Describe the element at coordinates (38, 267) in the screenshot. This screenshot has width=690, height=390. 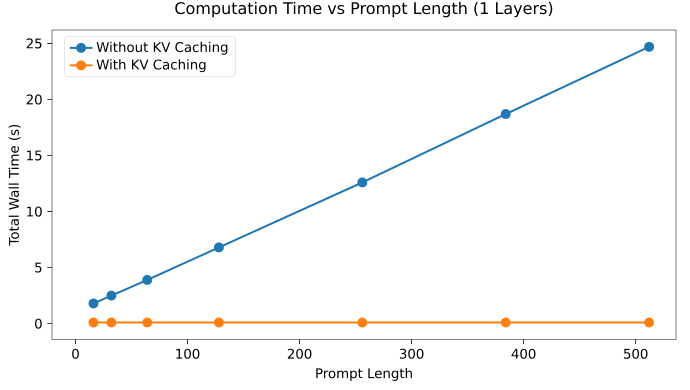
I see `y-tick-label: 5` at that location.